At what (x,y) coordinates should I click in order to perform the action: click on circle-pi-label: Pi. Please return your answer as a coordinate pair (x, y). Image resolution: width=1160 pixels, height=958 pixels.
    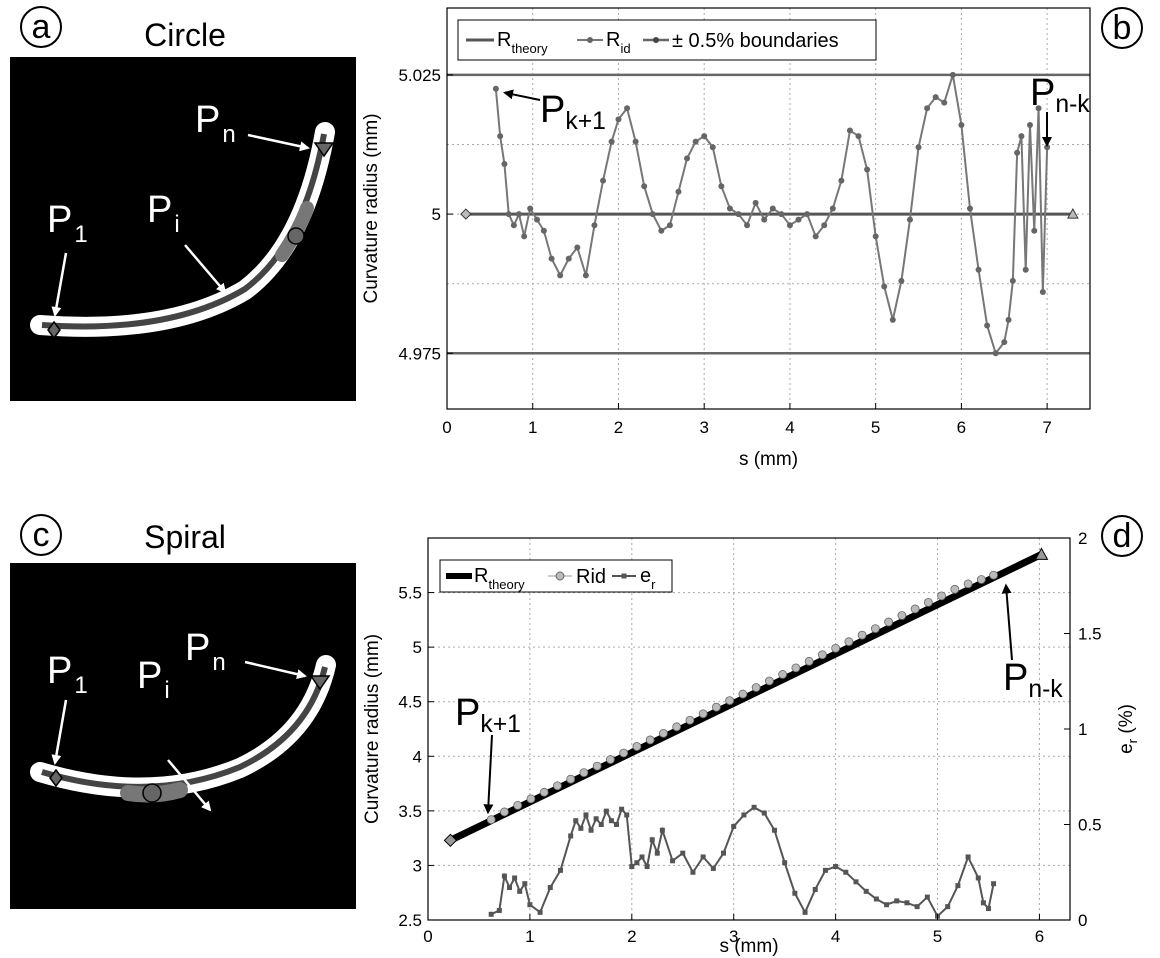
    Looking at the image, I should click on (163, 213).